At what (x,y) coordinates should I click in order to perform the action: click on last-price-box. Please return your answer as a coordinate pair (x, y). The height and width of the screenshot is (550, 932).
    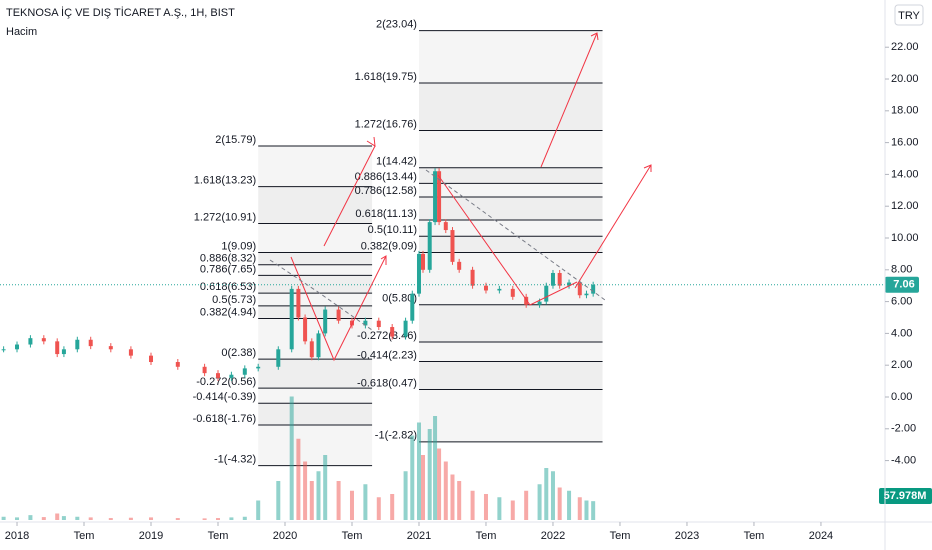
    Looking at the image, I should click on (902, 284).